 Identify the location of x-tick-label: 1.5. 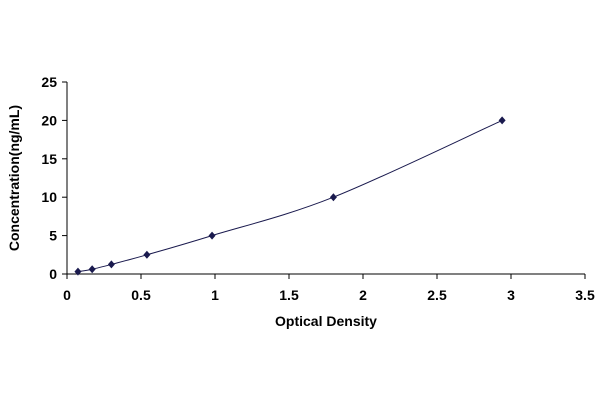
(289, 295).